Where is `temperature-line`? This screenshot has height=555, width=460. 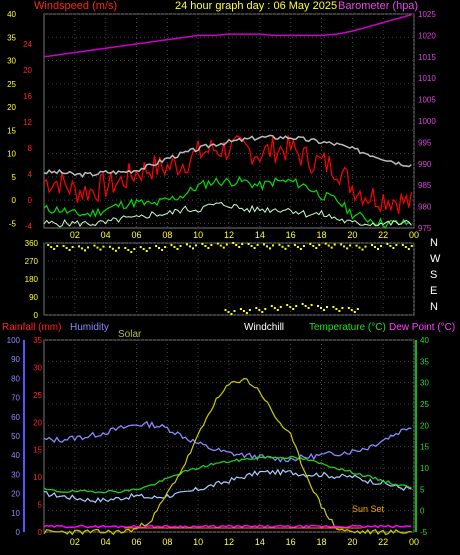
temperature-line is located at coordinates (227, 474).